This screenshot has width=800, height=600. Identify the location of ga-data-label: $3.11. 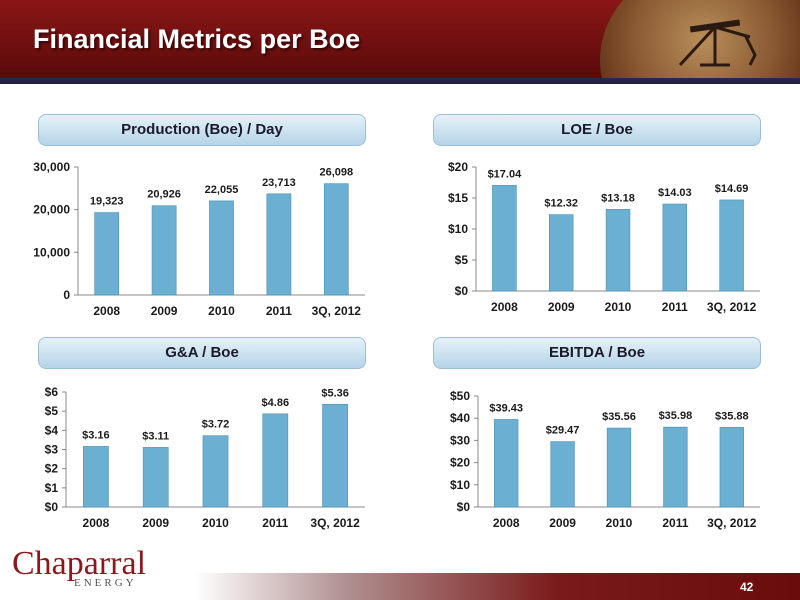
(155, 436).